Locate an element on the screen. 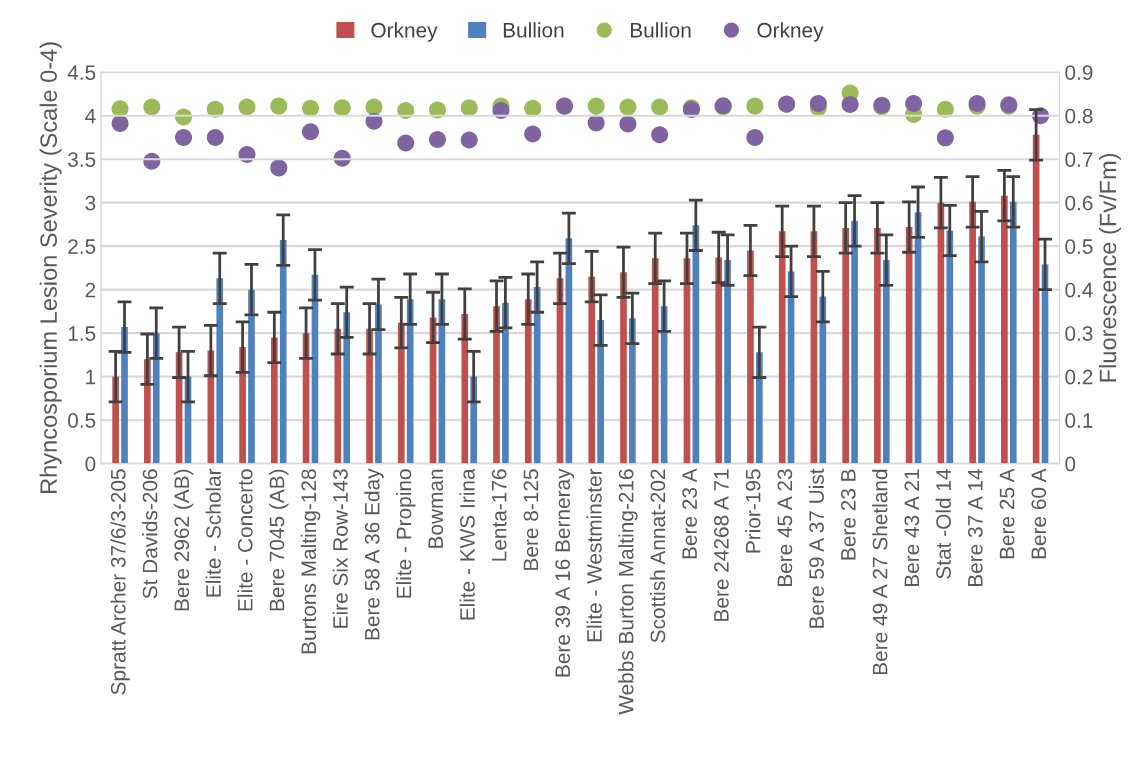 This screenshot has height=760, width=1148. y2-tick-label: 0.2 is located at coordinates (1079, 377).